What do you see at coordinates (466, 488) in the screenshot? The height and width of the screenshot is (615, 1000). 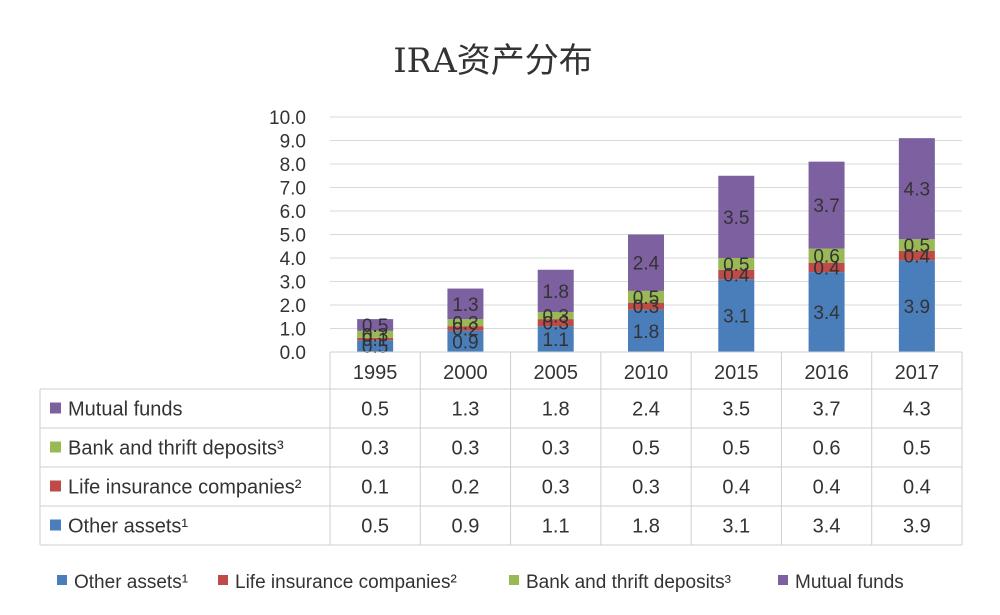 I see `table-cell: 0.2` at bounding box center [466, 488].